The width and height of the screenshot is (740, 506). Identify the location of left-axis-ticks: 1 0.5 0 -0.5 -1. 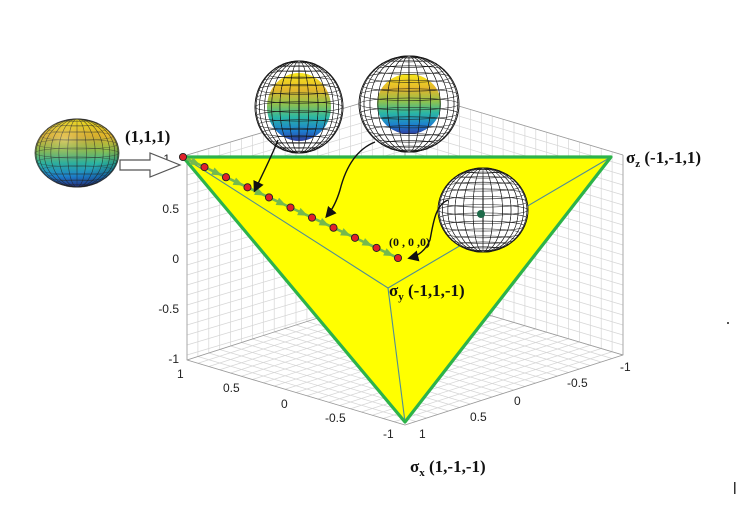
(285, 404).